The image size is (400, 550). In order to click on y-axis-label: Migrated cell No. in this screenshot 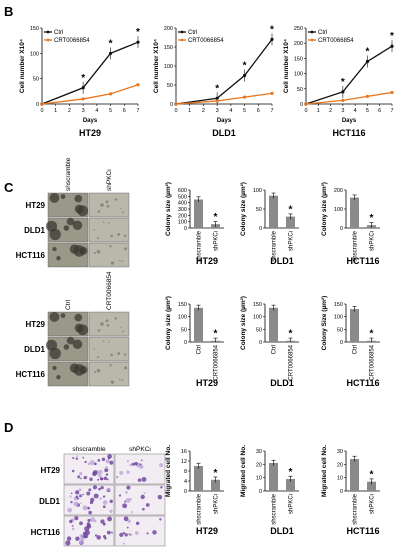, I will do `click(168, 471)`.